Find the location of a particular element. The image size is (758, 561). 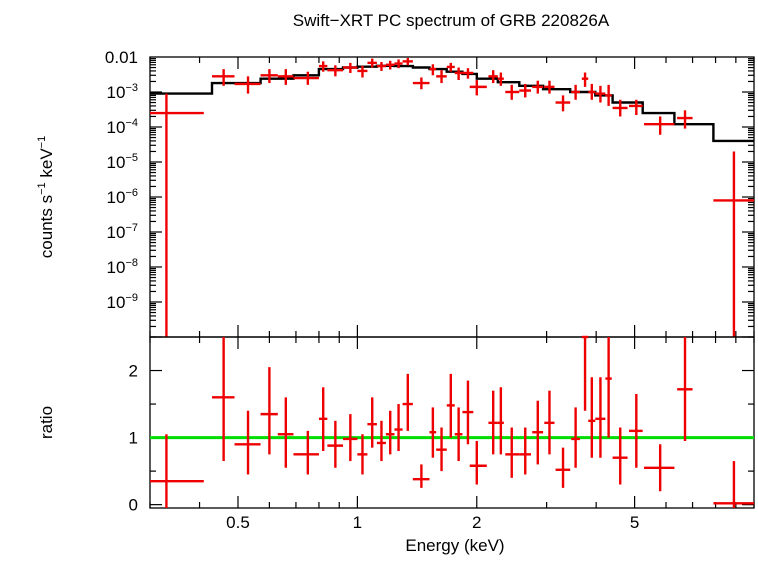

spectrum-y-tick-label: 10⁻⁸ is located at coordinates (122, 267).